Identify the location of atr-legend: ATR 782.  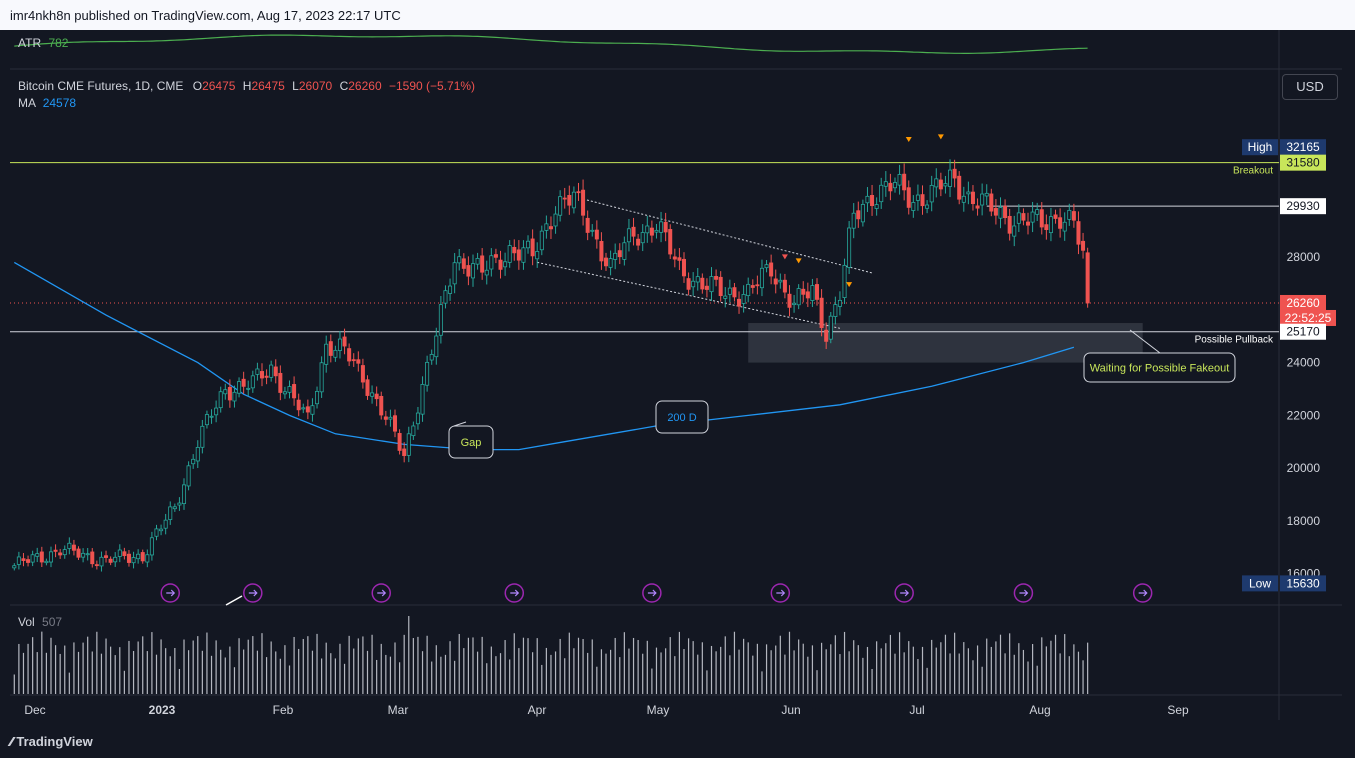
(43, 43).